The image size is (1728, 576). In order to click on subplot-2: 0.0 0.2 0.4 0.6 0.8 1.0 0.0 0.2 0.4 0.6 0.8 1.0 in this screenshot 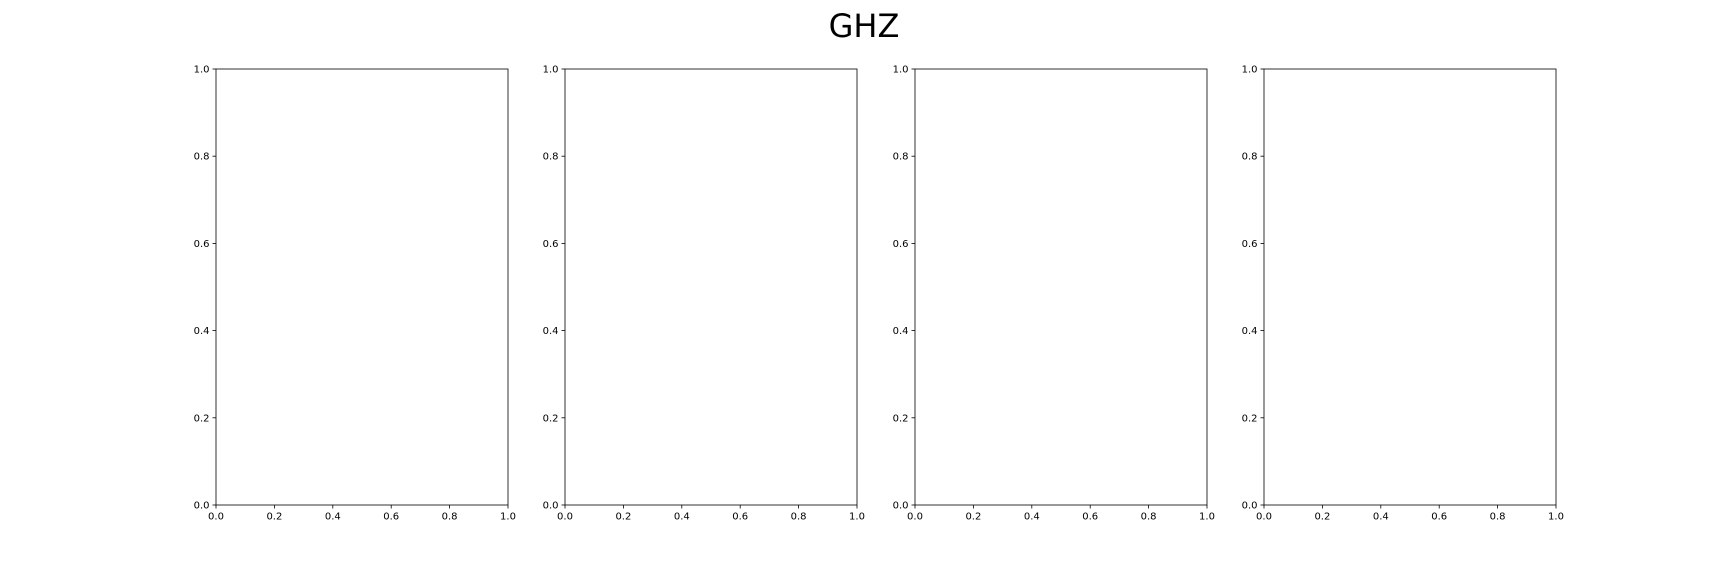, I will do `click(704, 294)`.